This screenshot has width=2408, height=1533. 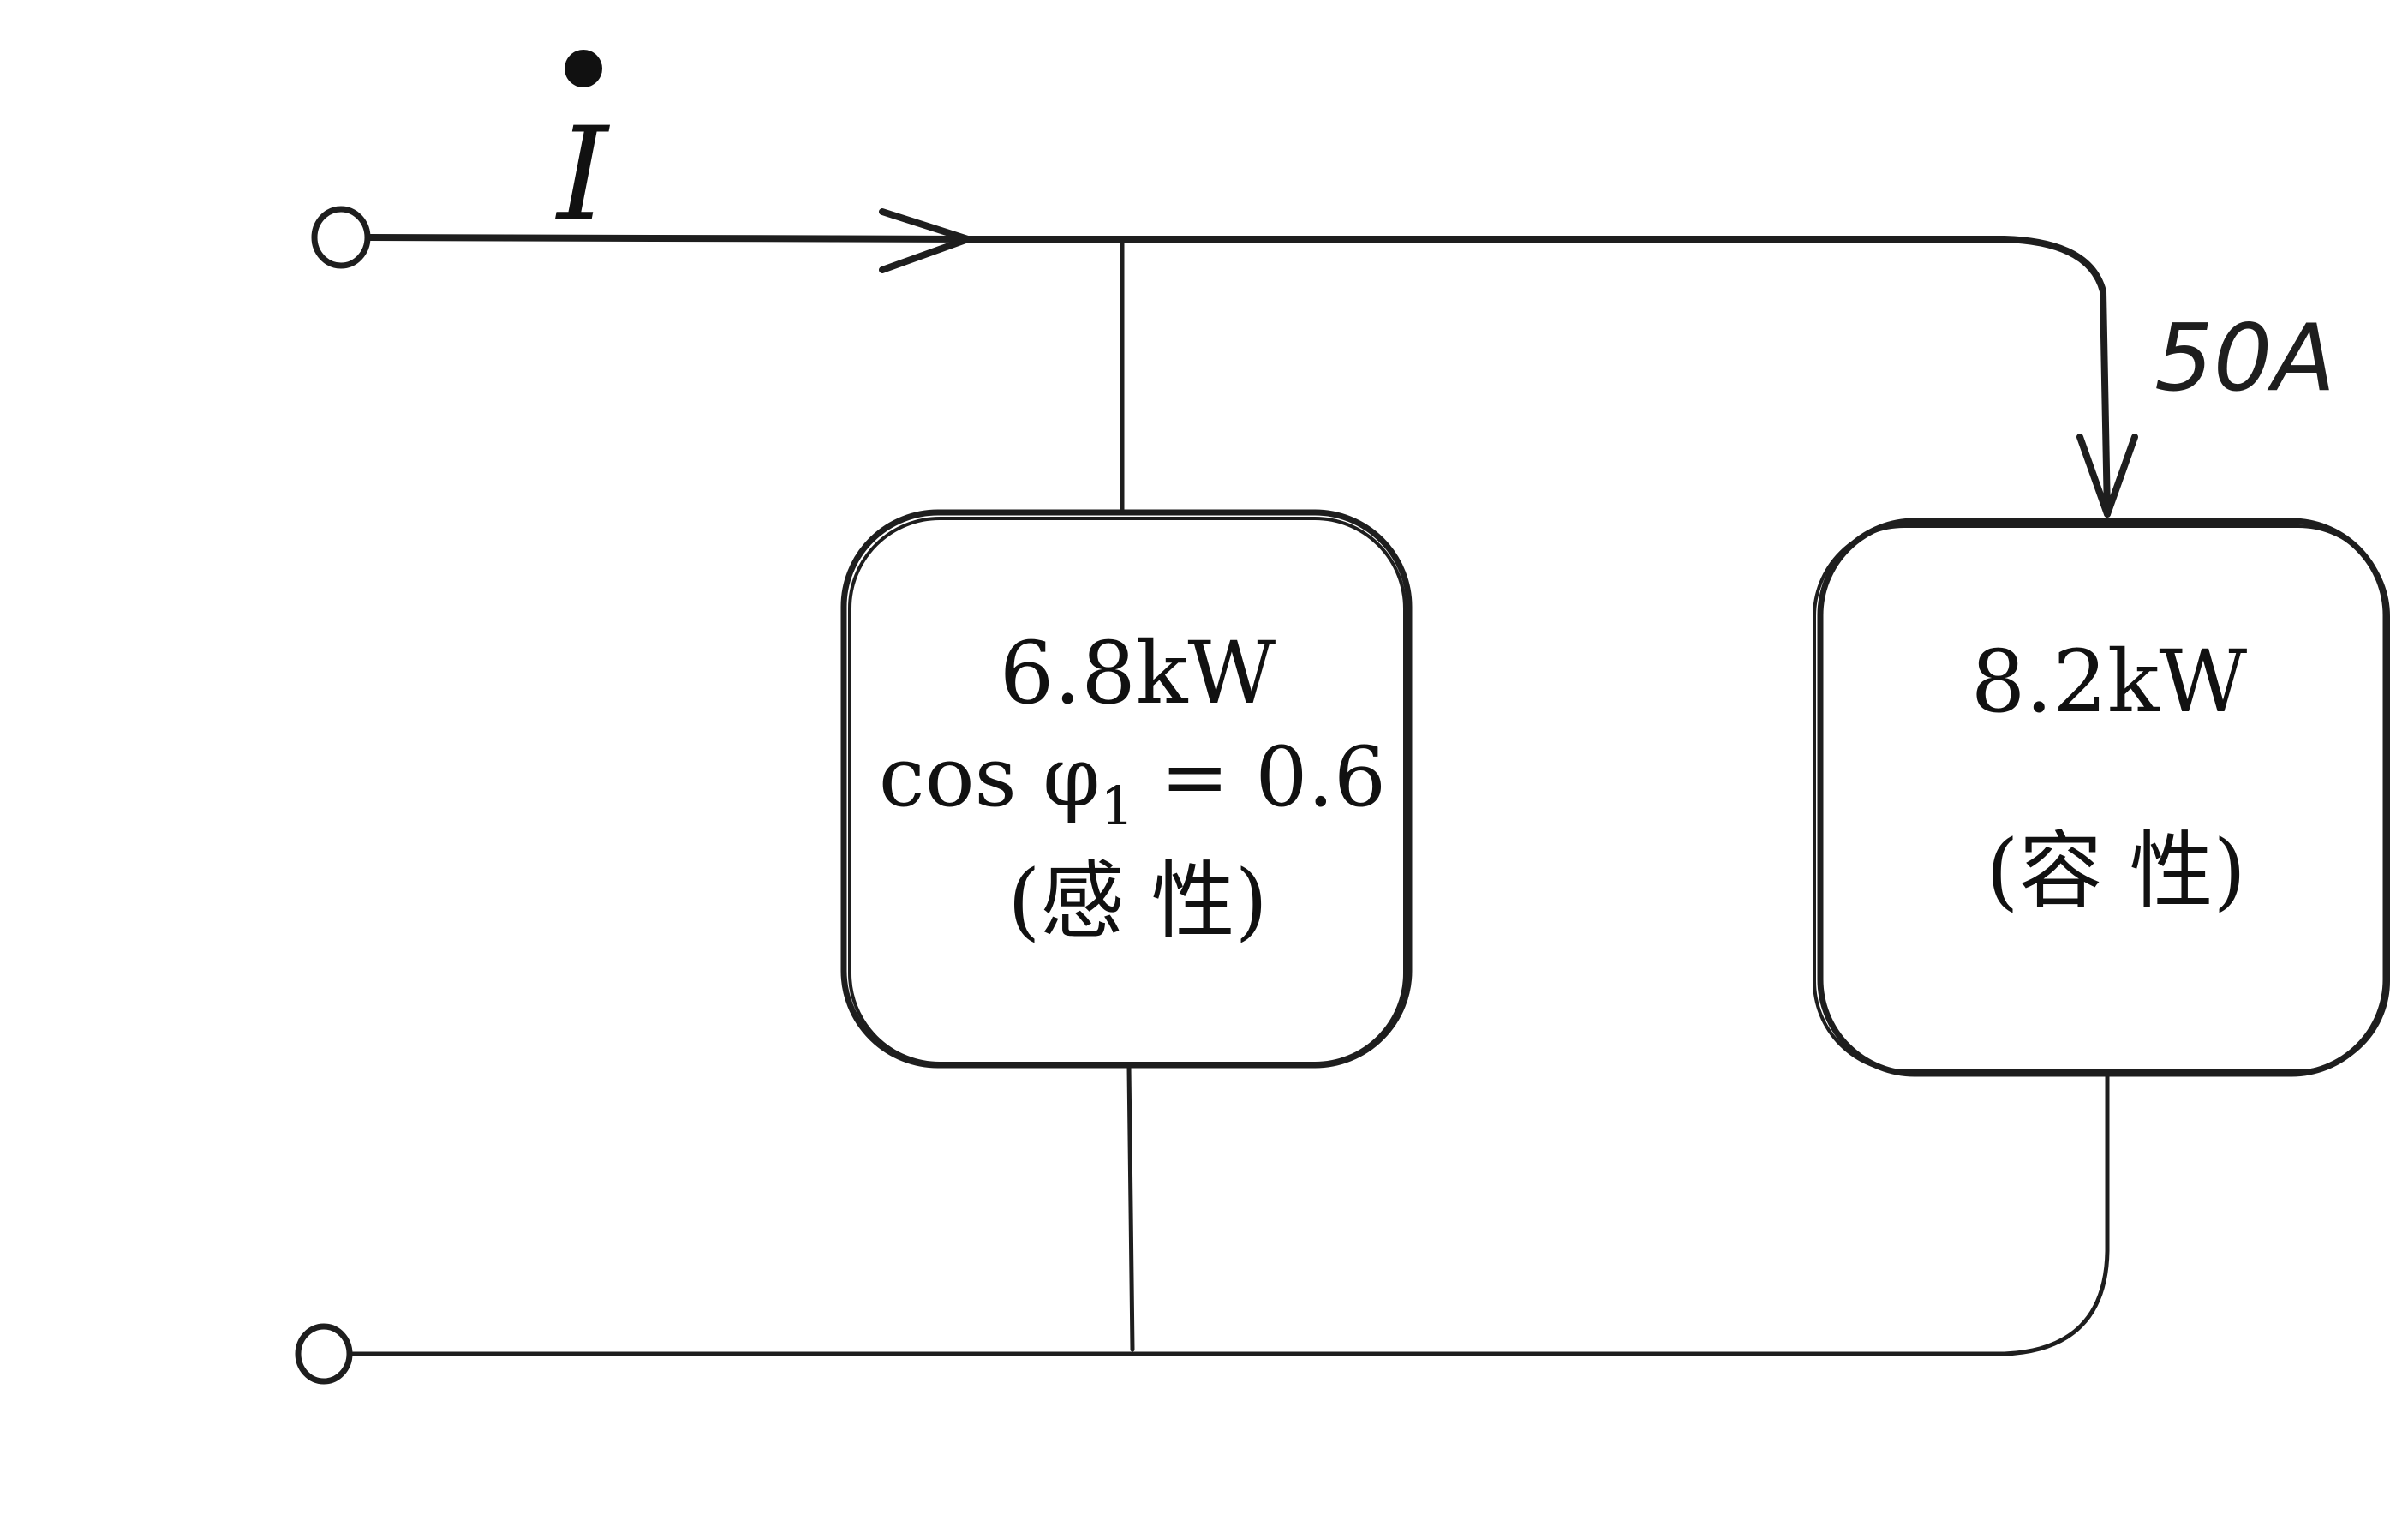 What do you see at coordinates (2109, 682) in the screenshot?
I see `load2-power: 8.2kW` at bounding box center [2109, 682].